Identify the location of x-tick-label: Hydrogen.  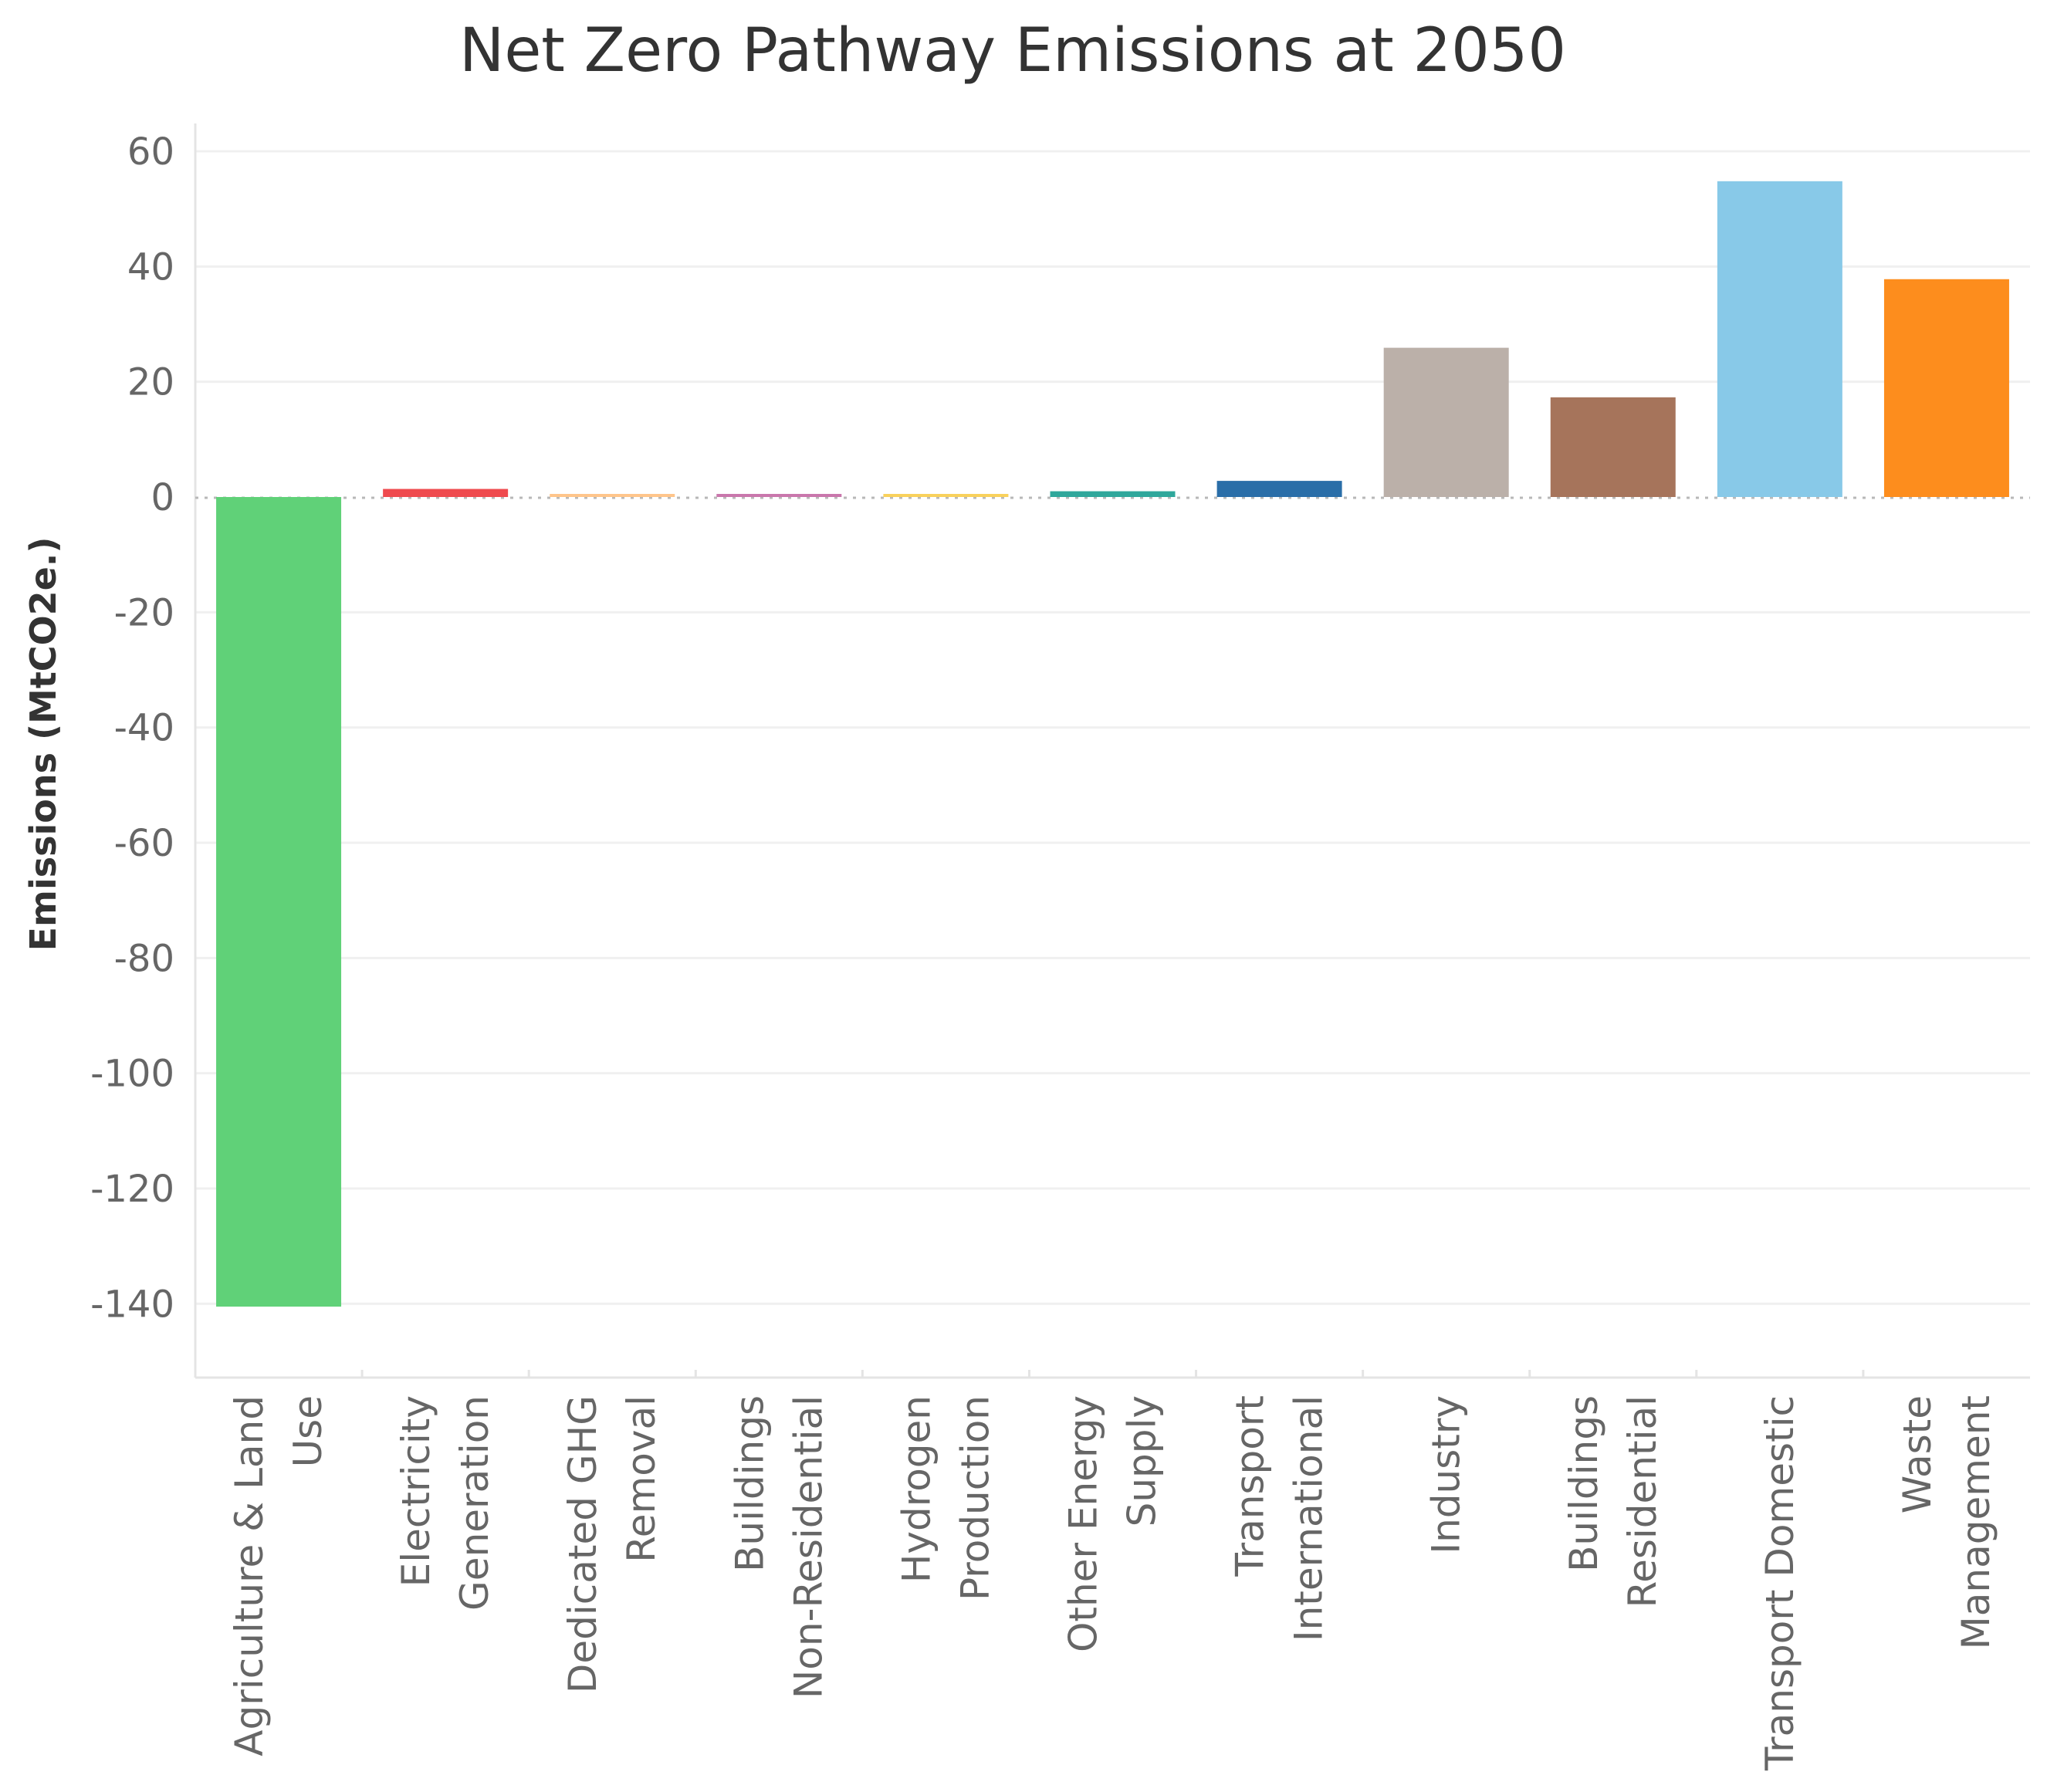
(917, 1489).